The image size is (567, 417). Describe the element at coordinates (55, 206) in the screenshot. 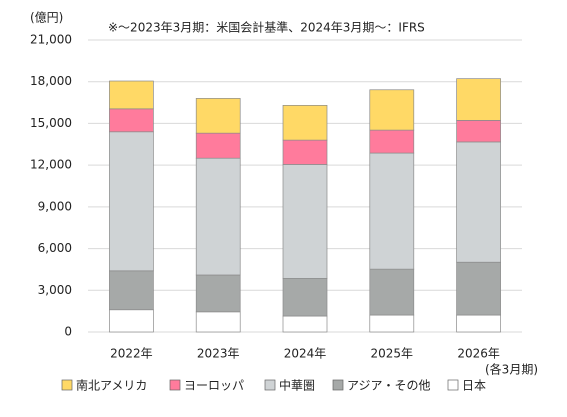

I see `y-tick-label: 9,000` at that location.